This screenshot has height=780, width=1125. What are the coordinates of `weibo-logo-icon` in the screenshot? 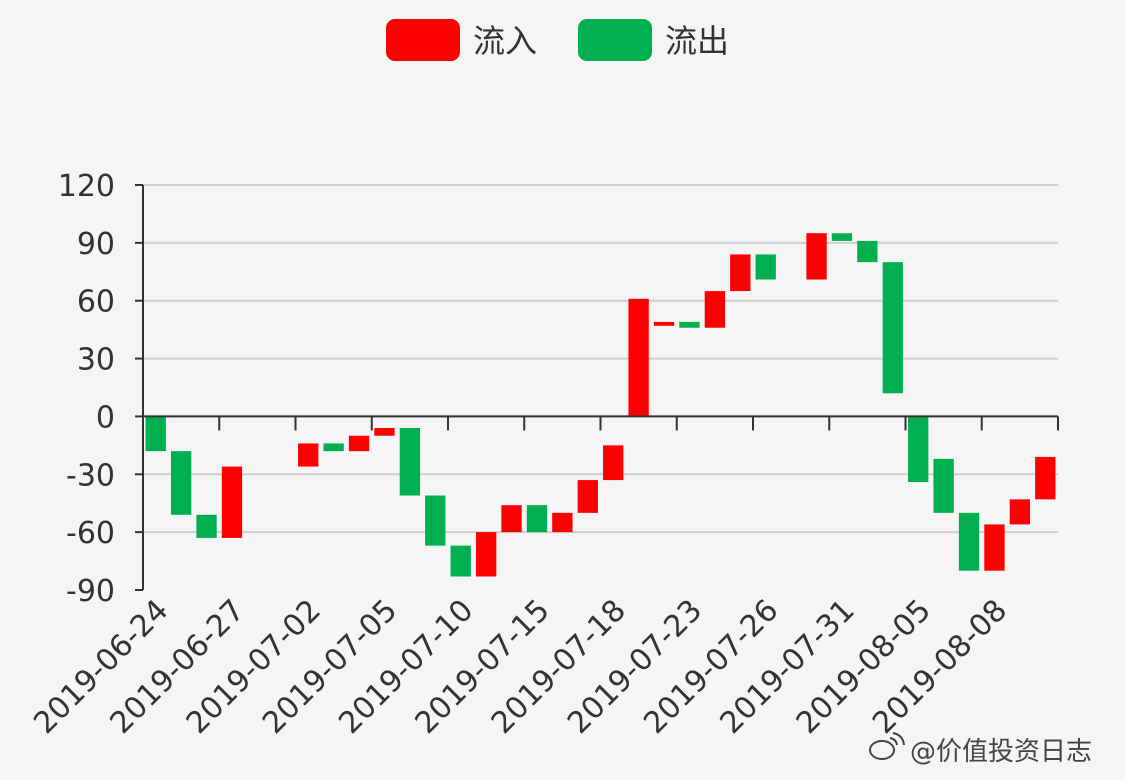 It's located at (887, 746).